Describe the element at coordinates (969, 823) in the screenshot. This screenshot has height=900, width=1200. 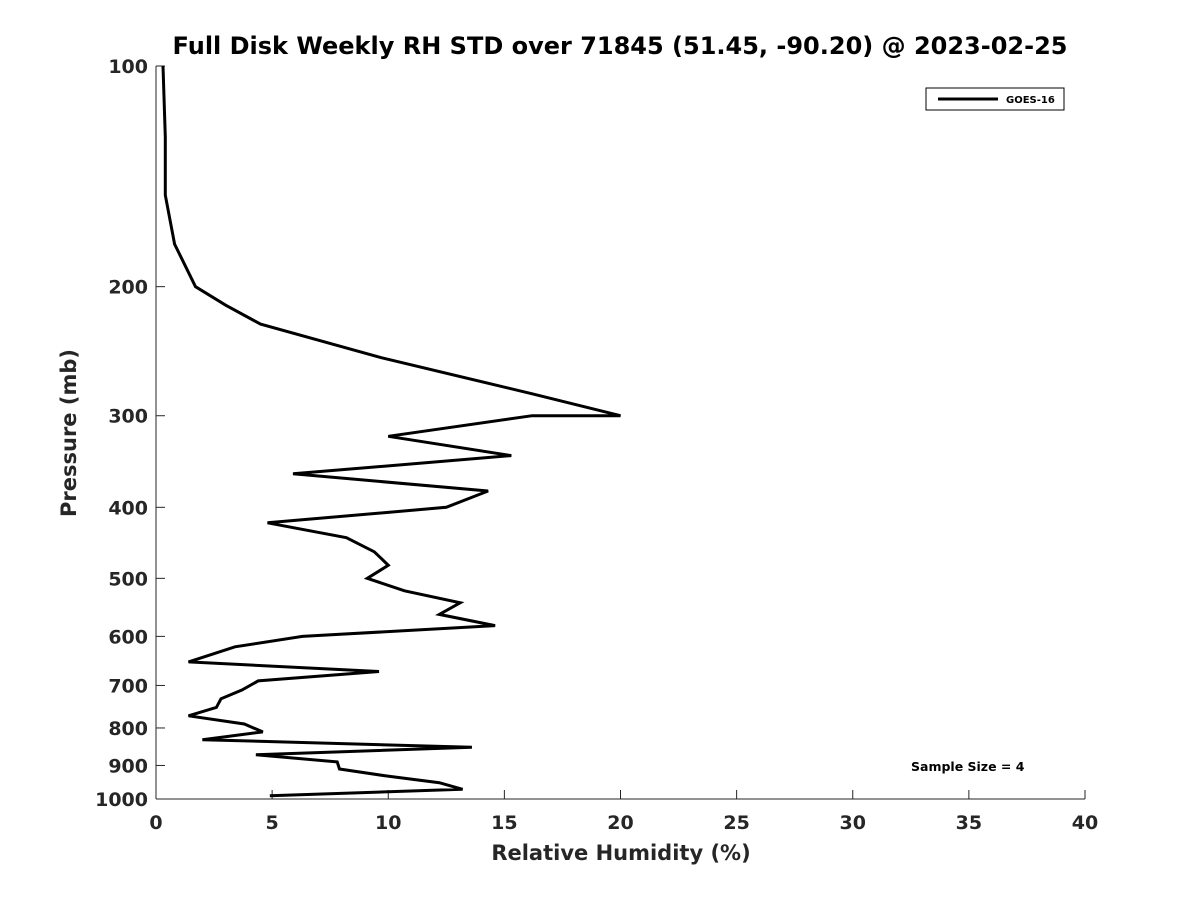
I see `x-tick-label: 35` at that location.